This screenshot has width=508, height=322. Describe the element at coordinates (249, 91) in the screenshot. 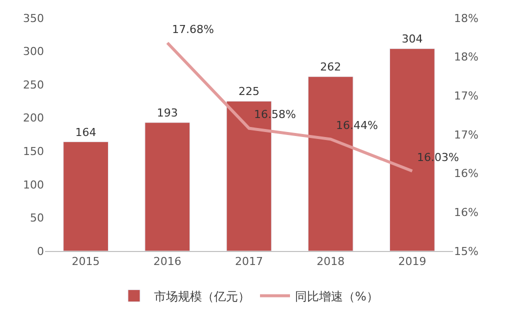

I see `data-label: 225` at that location.